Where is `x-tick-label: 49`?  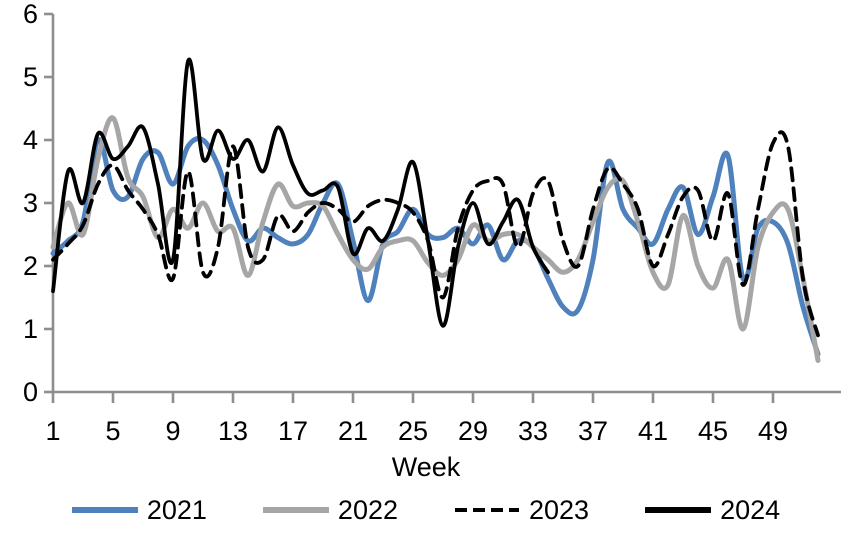
x-tick-label: 49 is located at coordinates (773, 431).